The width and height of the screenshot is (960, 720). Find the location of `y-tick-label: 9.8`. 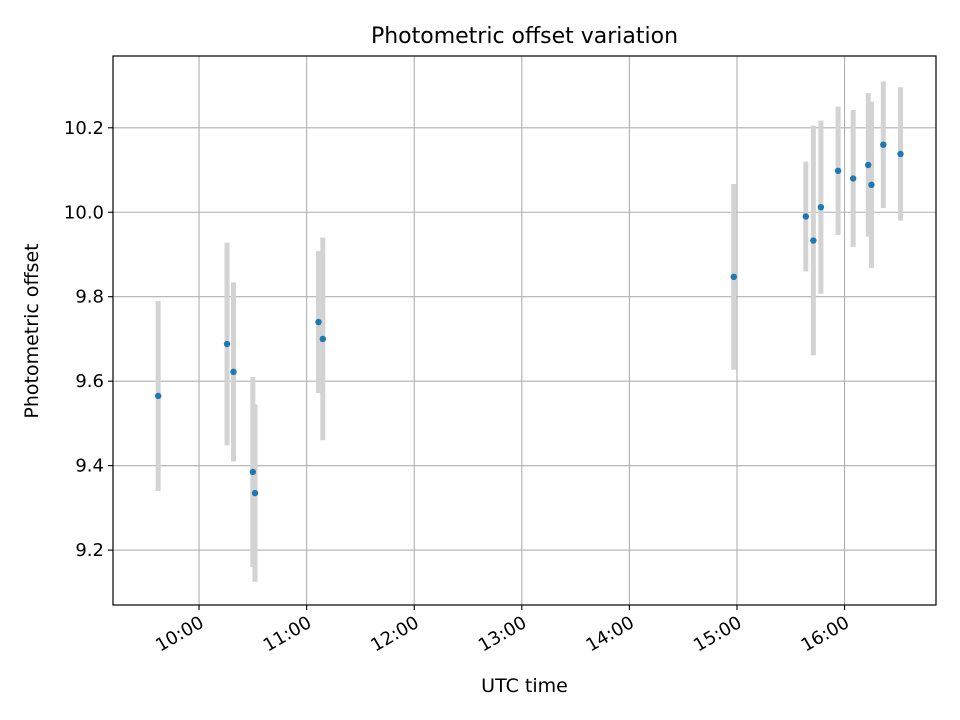

y-tick-label: 9.8 is located at coordinates (89, 297).